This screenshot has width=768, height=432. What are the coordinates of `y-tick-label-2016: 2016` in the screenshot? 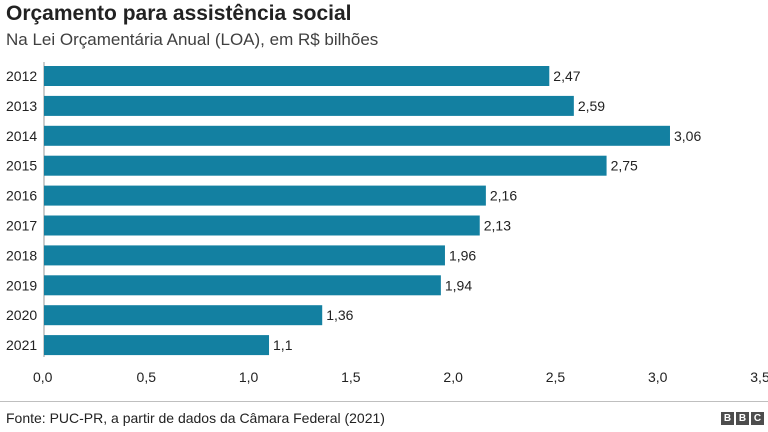 It's located at (21, 196).